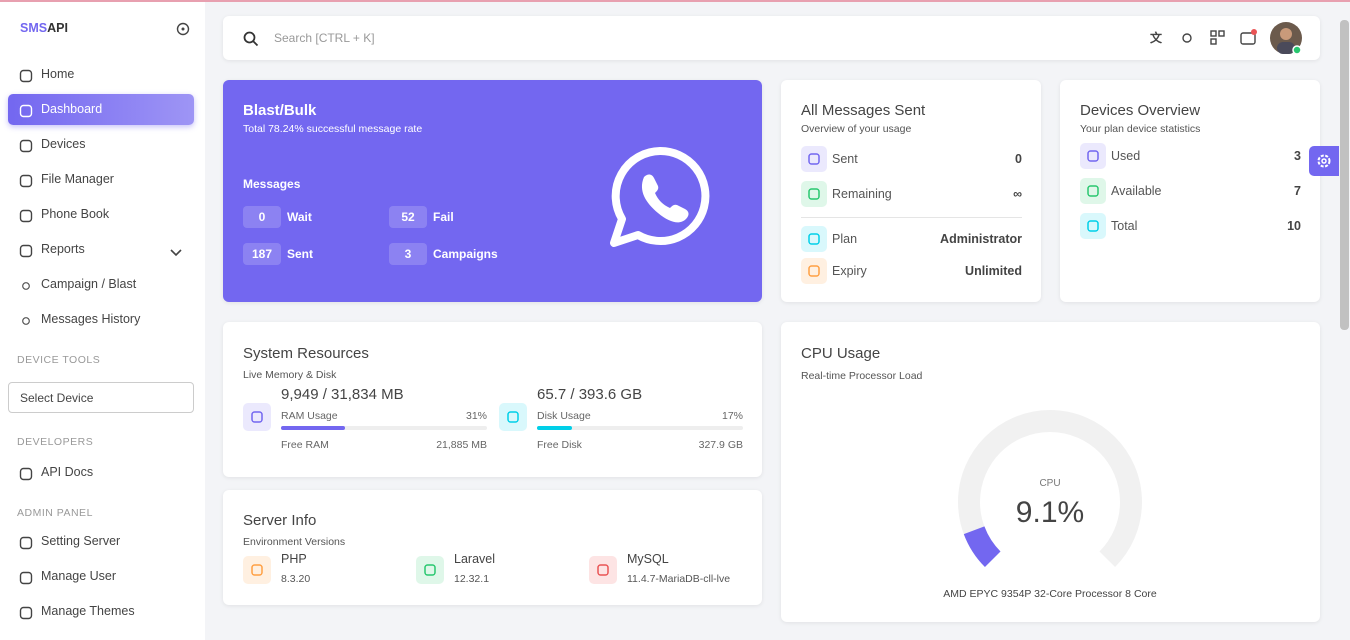 Image resolution: width=1350 pixels, height=640 pixels. Describe the element at coordinates (262, 254) in the screenshot. I see `stat-value: 187` at that location.